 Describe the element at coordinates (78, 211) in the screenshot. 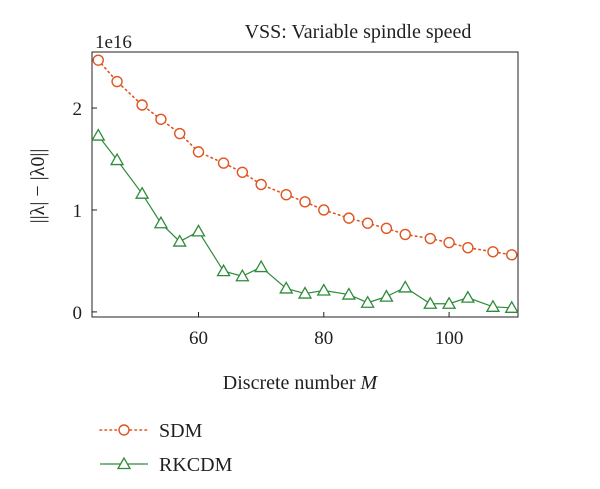

I see `y-tick-label: 1` at that location.